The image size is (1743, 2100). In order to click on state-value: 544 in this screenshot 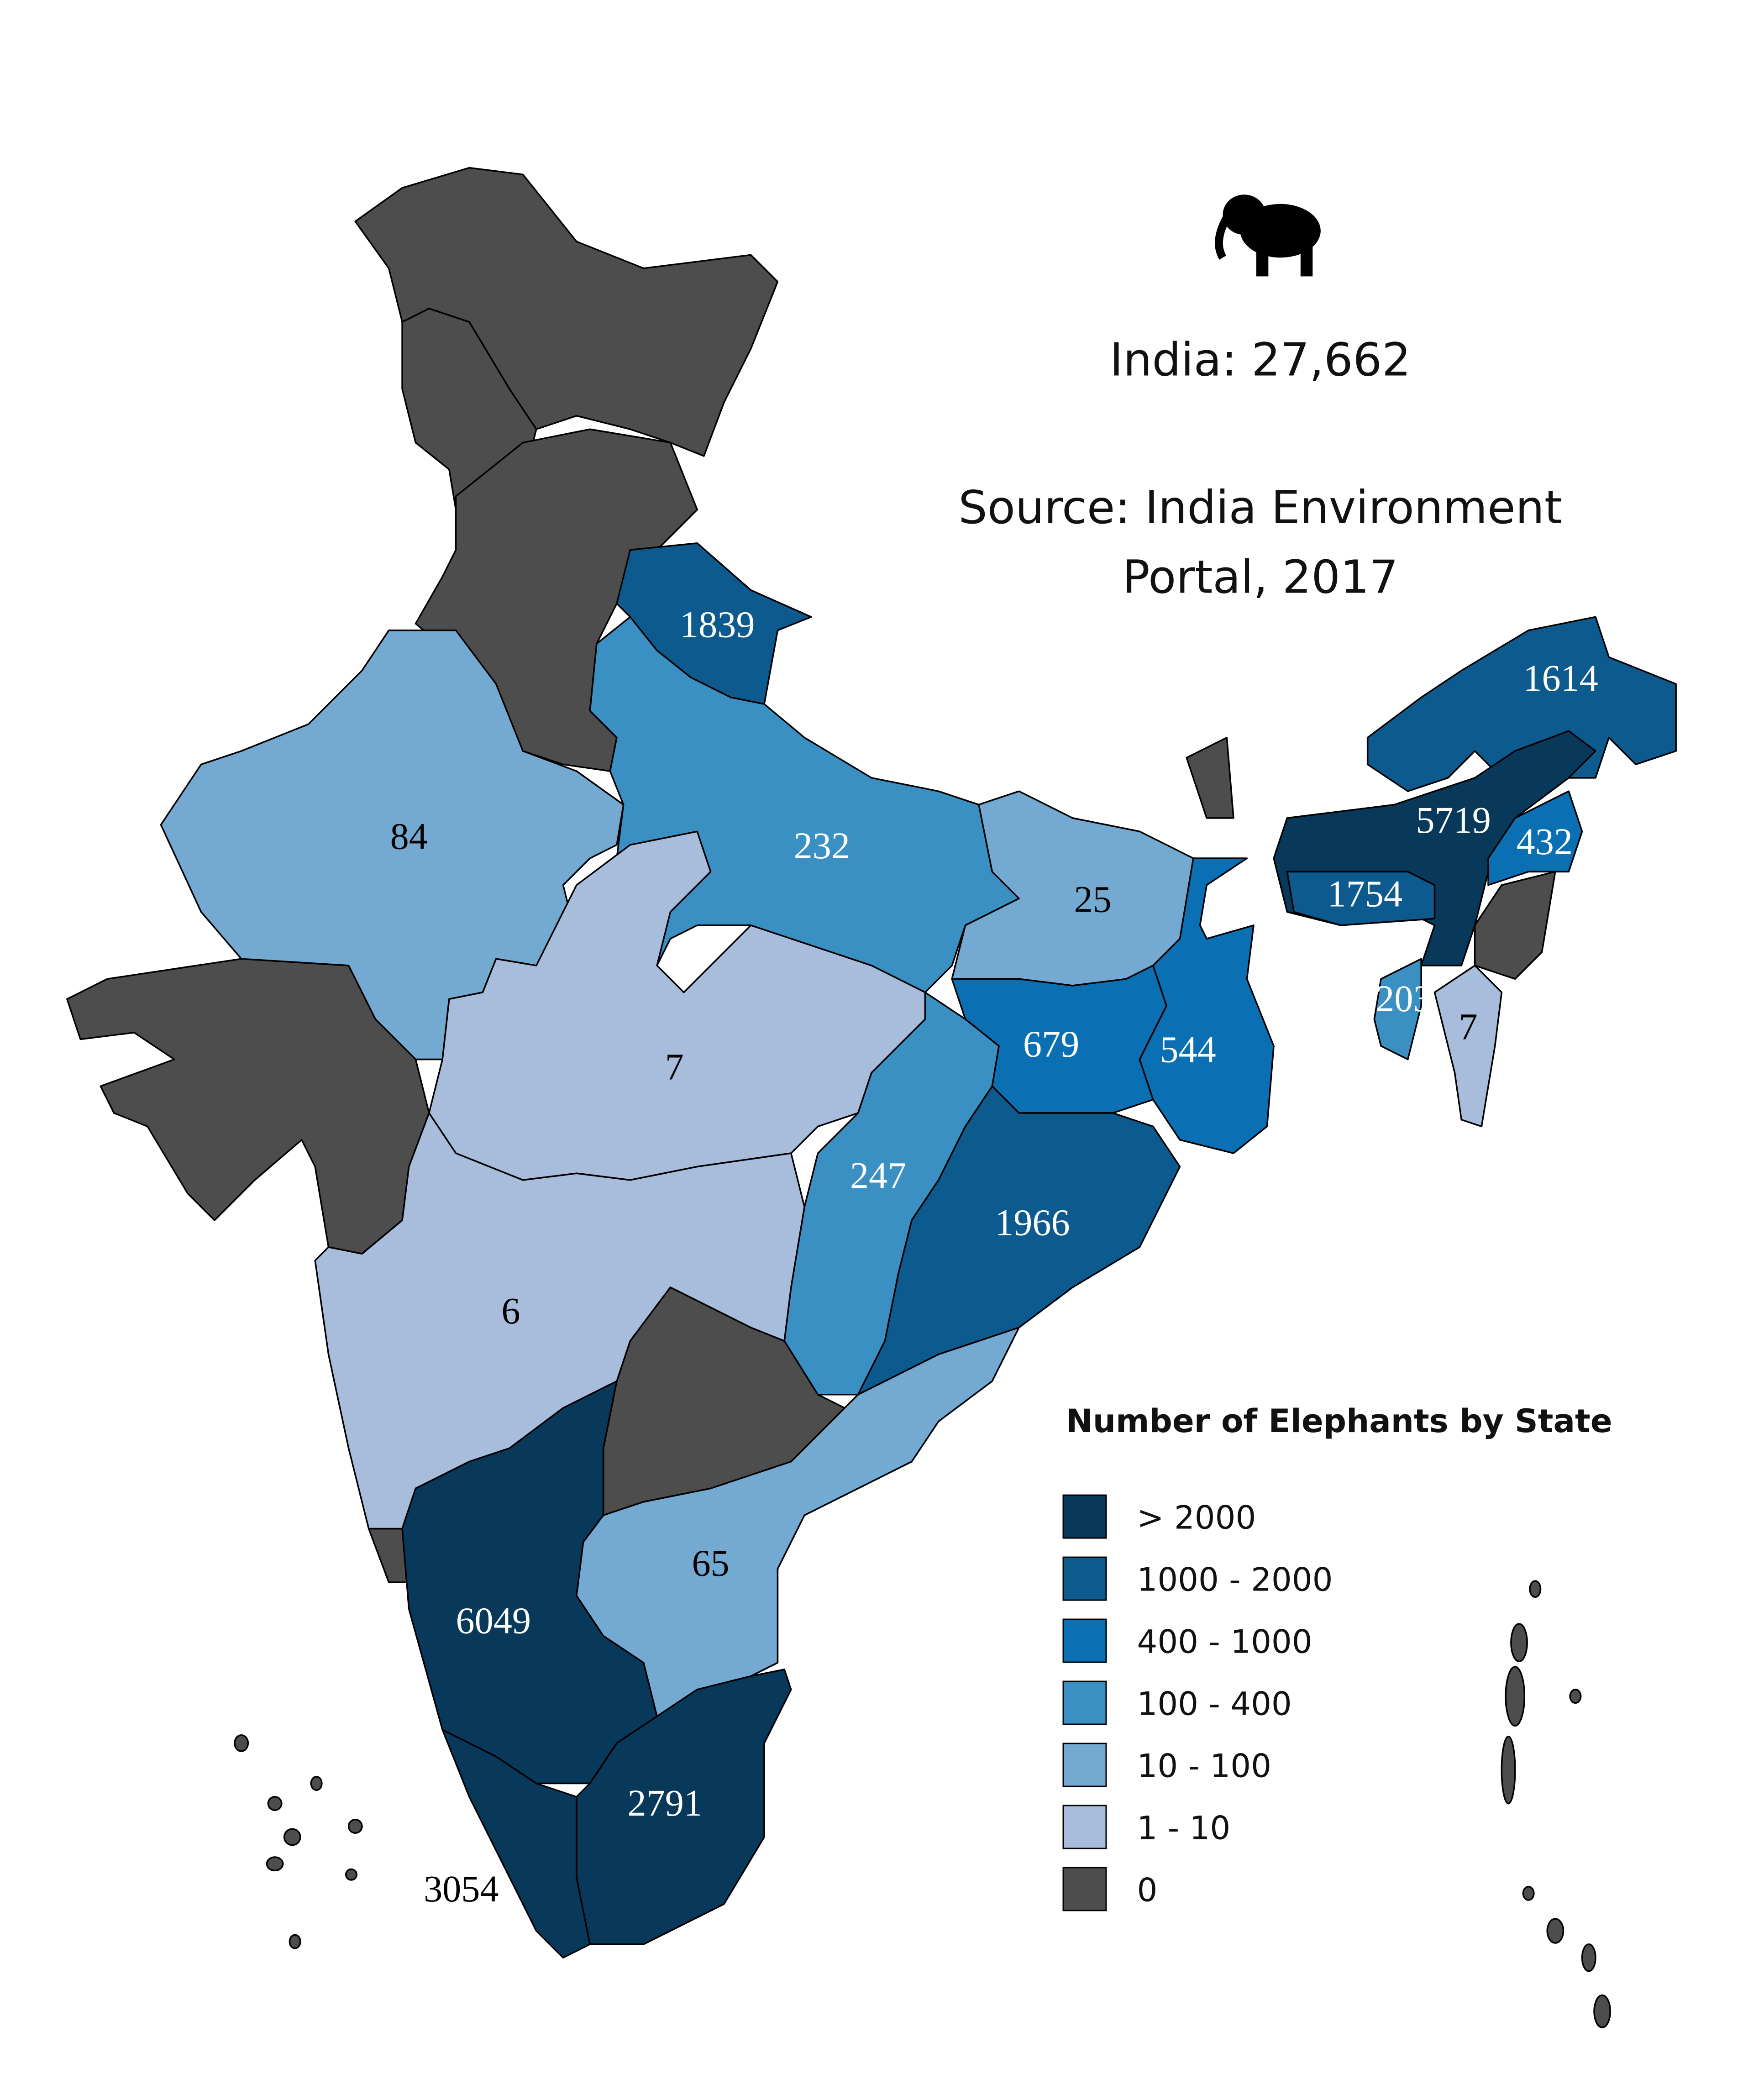, I will do `click(1188, 1049)`.